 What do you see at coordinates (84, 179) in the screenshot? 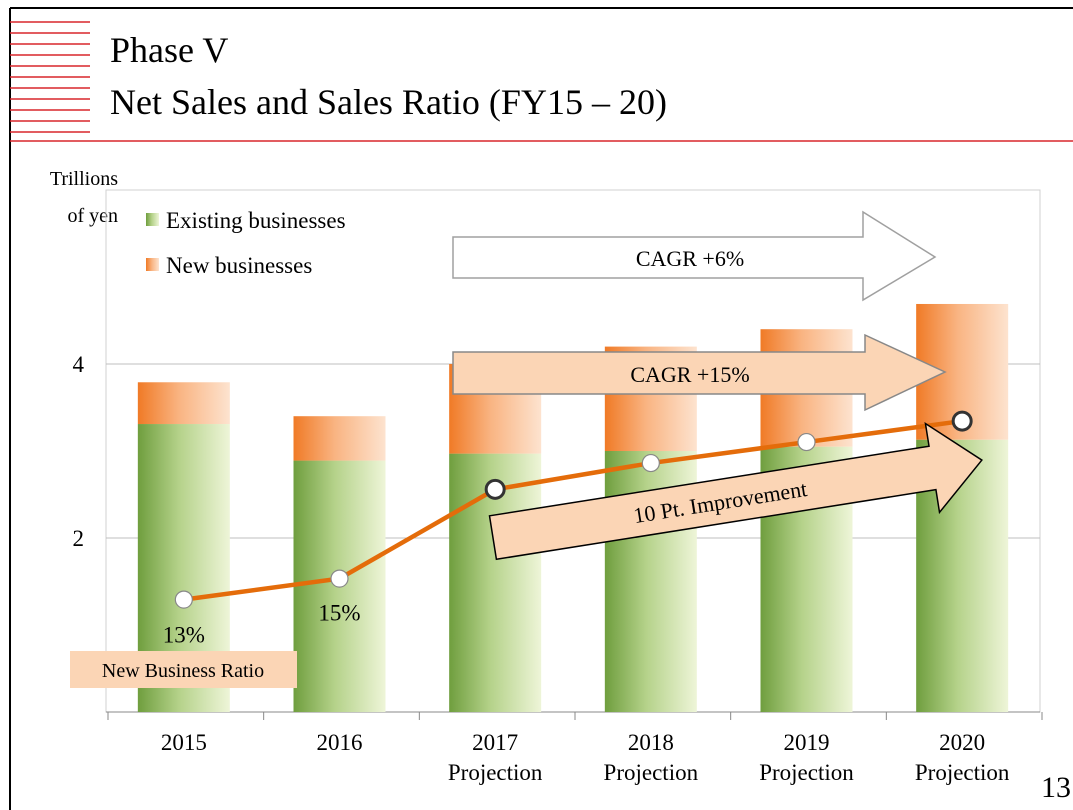
I see `y-axis-label: Trillions` at bounding box center [84, 179].